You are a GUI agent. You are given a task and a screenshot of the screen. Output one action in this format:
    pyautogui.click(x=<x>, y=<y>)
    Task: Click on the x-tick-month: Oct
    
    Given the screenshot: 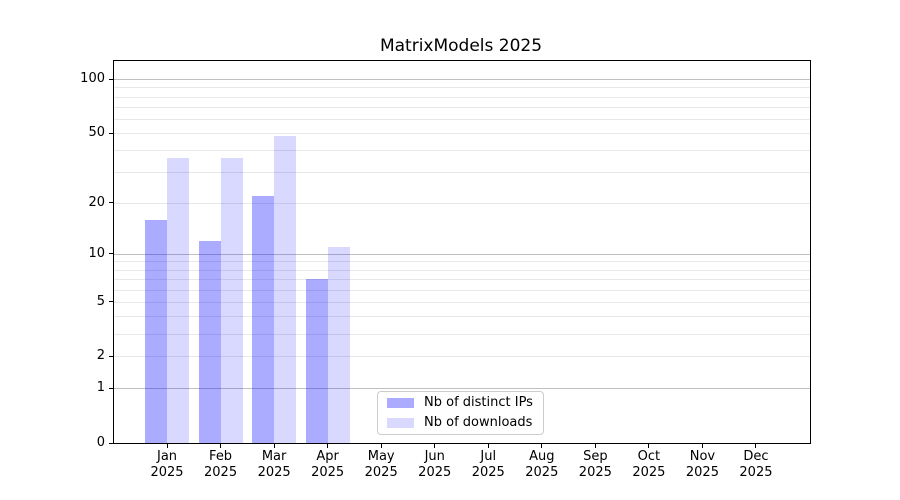 What is the action you would take?
    pyautogui.click(x=649, y=456)
    